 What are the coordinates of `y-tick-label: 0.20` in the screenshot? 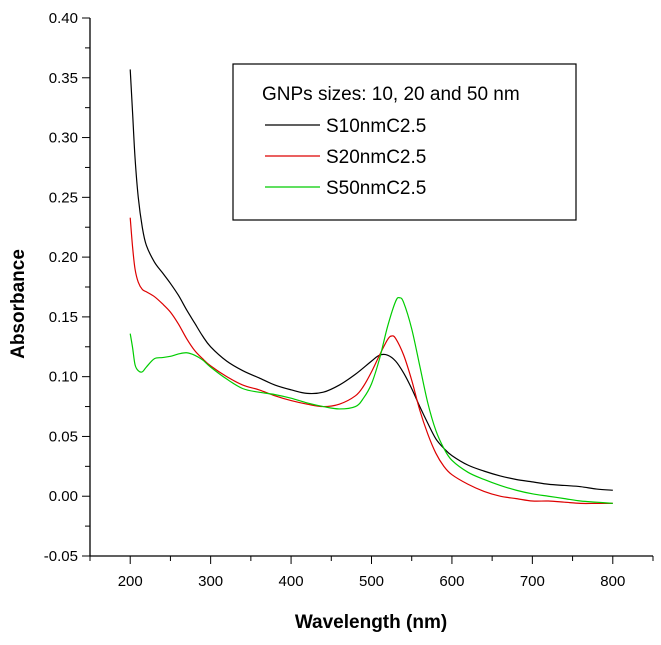 It's located at (63, 257).